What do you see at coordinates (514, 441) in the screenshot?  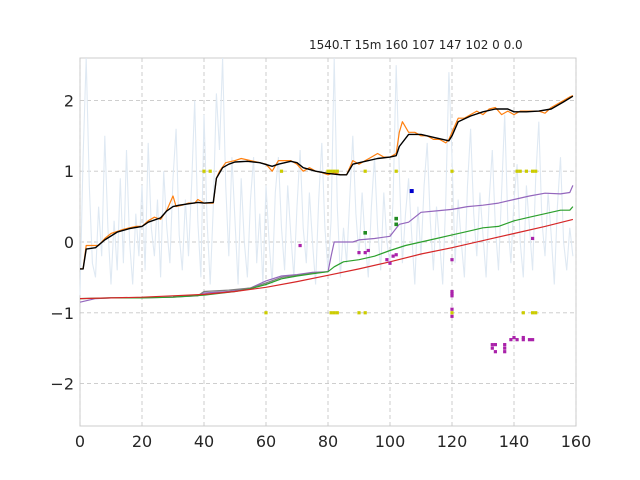 I see `x-tick-label: 140` at bounding box center [514, 441].